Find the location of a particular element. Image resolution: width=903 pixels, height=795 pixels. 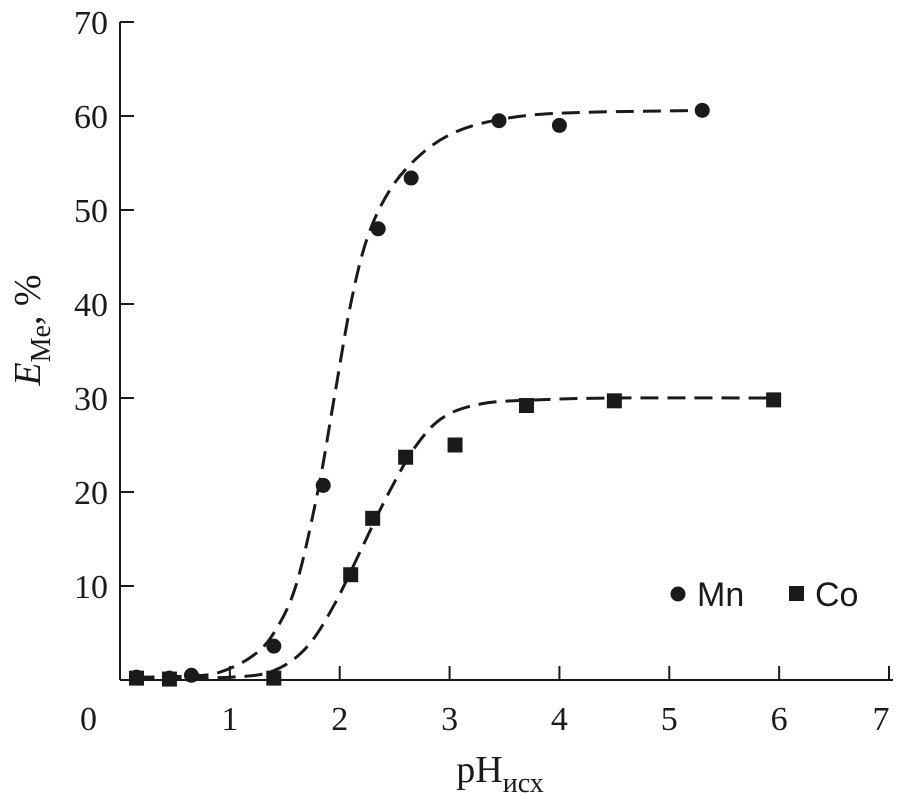

legend-label-mn: Mn is located at coordinates (720, 595).